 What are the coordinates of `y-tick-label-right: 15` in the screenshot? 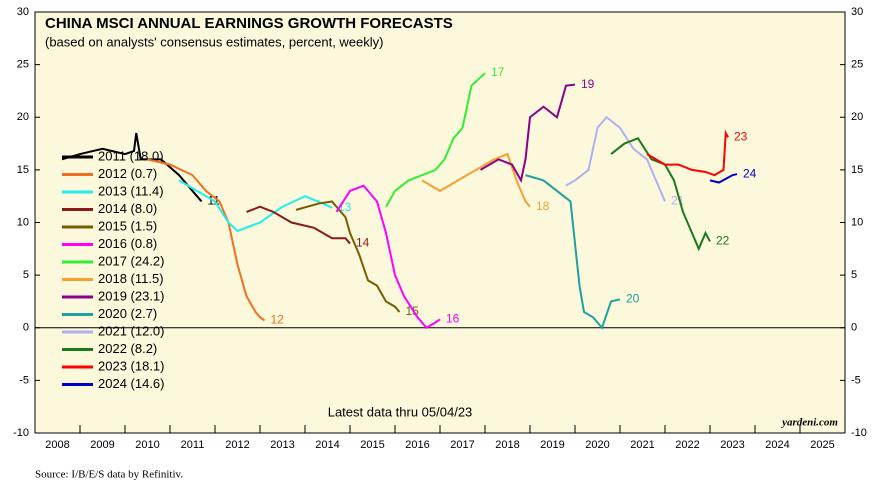 It's located at (857, 170).